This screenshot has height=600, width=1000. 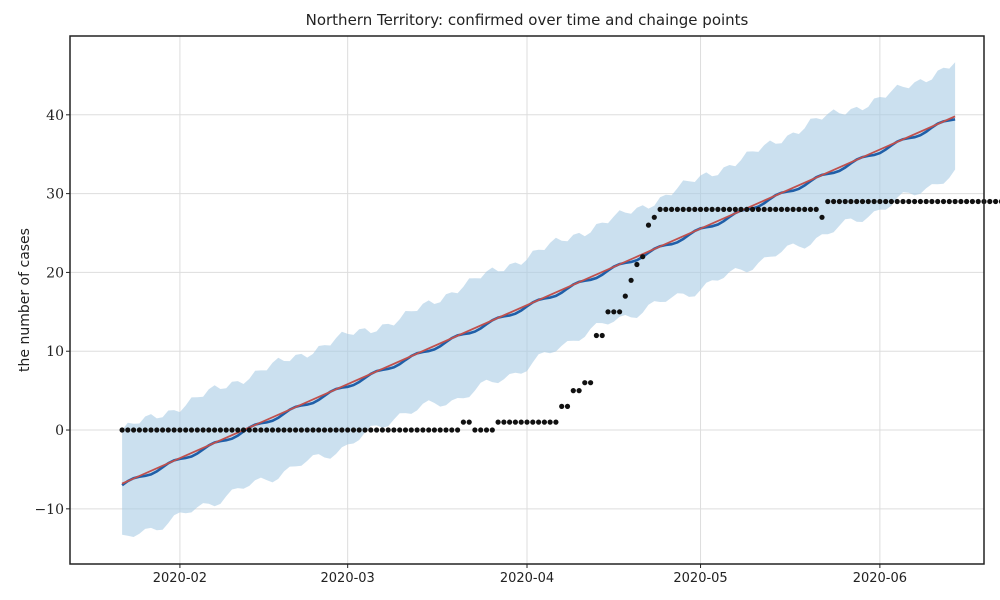 I want to click on y-tick-label: 40, so click(x=55, y=116).